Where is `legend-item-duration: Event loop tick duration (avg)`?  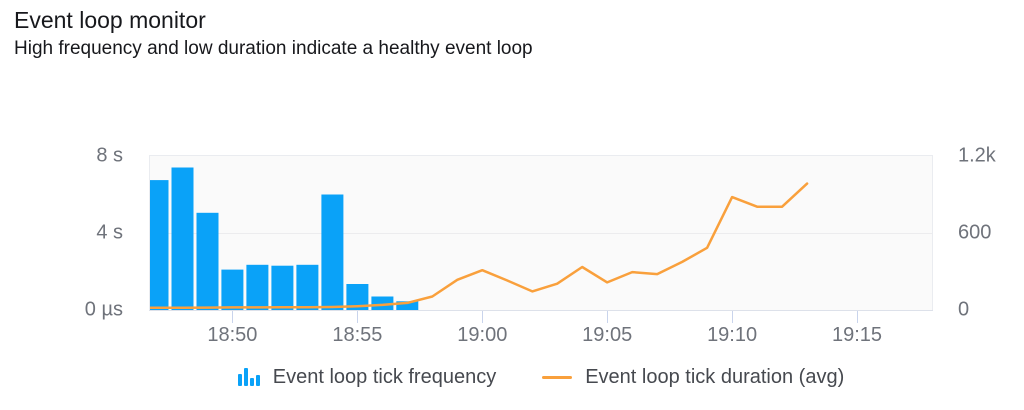 legend-item-duration: Event loop tick duration (avg) is located at coordinates (693, 377).